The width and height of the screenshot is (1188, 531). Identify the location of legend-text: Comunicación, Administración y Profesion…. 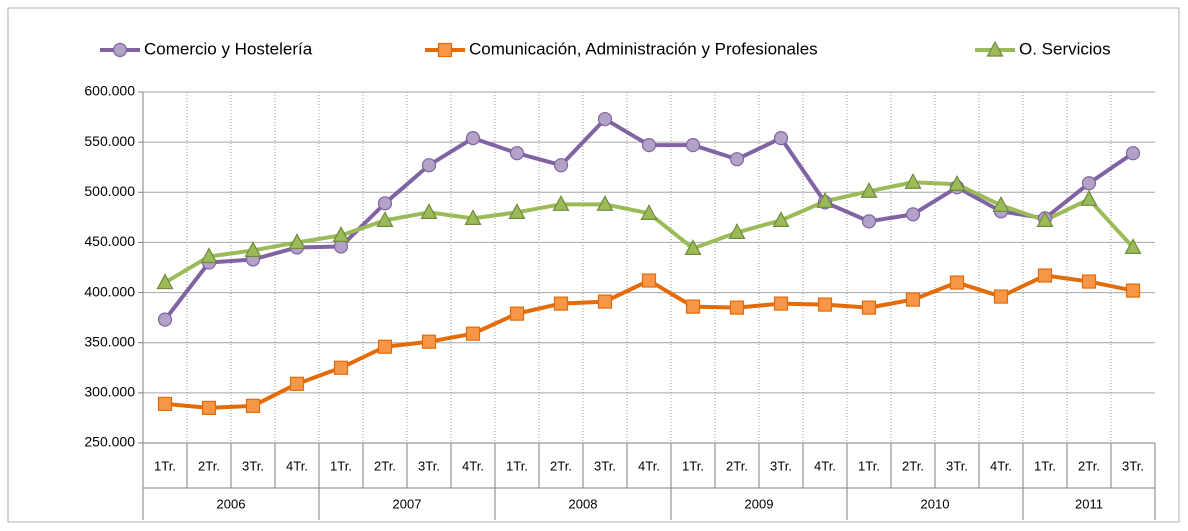
(643, 48).